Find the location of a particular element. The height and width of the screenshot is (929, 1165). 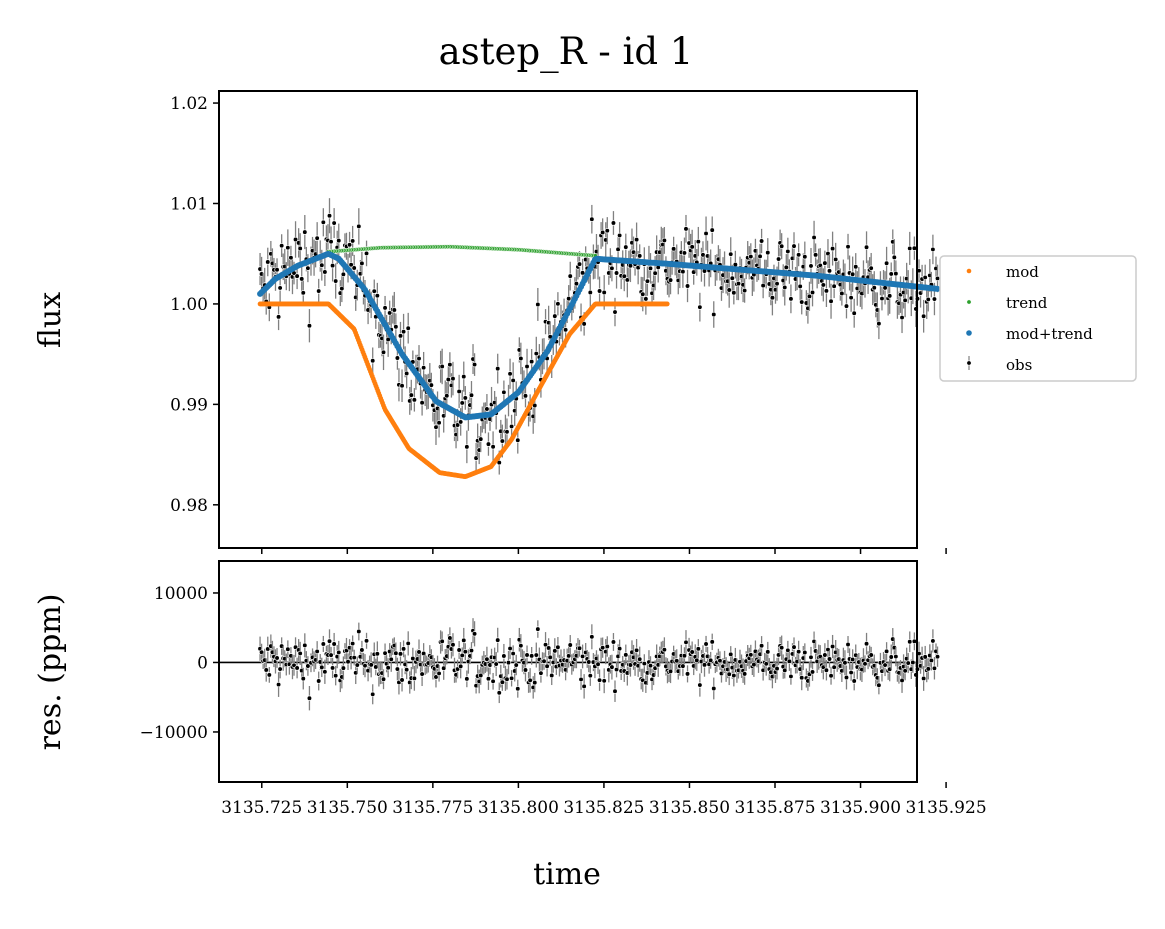

chart-title: astep_R - id 1 is located at coordinates (566, 52).